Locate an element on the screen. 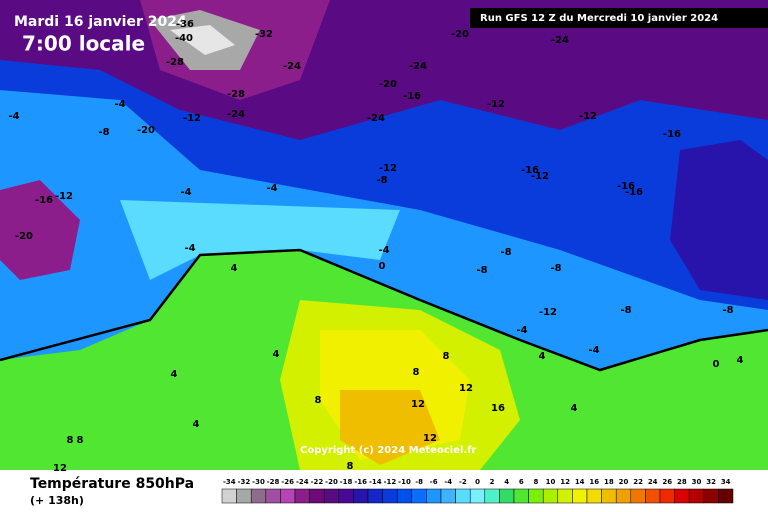 This screenshot has height=512, width=768. legend-label: 20 is located at coordinates (624, 482).